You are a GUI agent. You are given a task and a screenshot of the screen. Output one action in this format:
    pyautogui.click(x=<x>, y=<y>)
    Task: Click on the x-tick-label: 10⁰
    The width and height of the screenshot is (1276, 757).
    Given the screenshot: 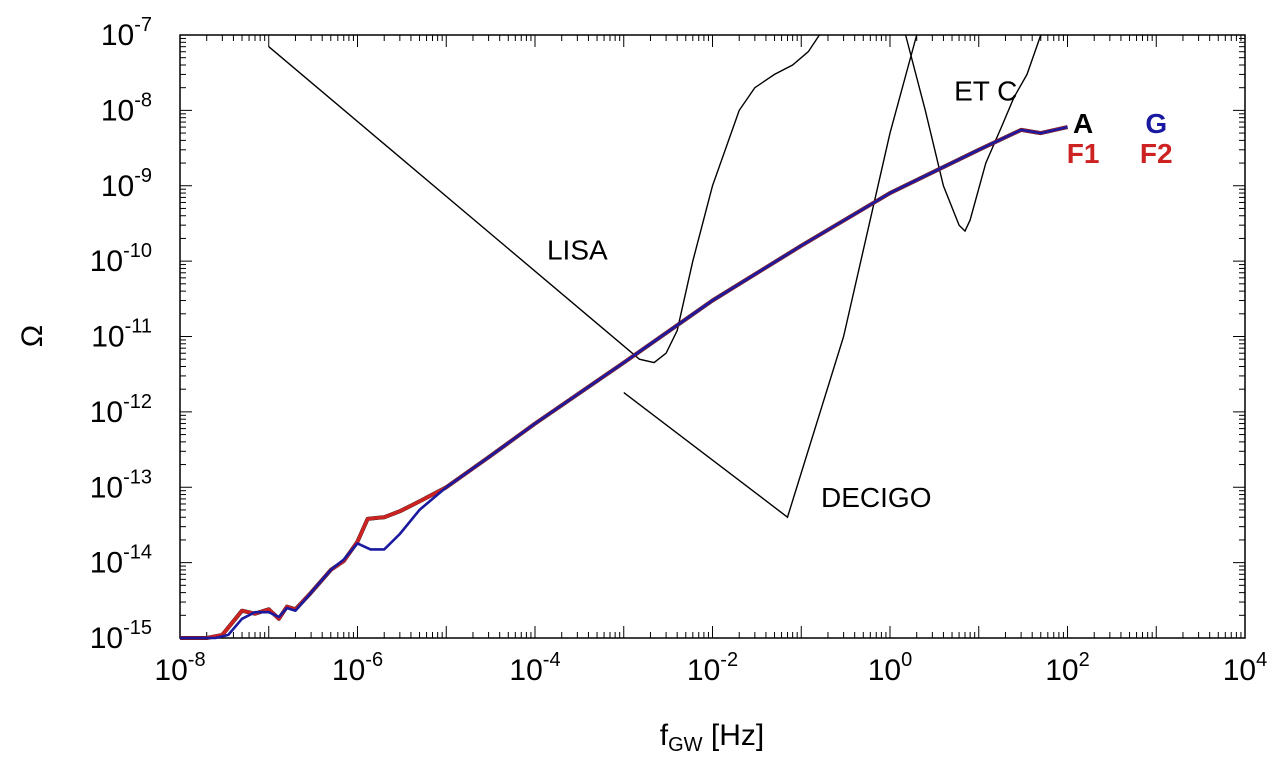 What is the action you would take?
    pyautogui.click(x=890, y=668)
    